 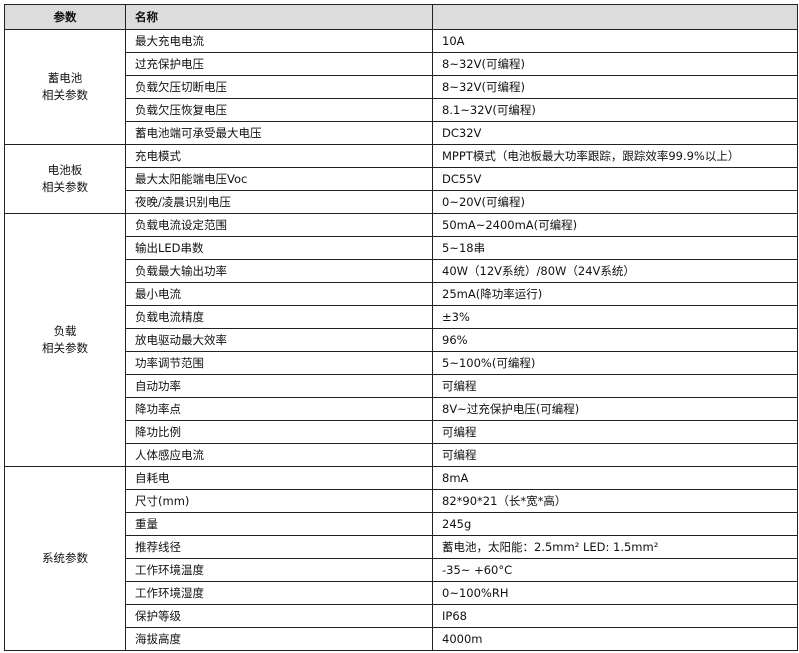 I want to click on param-value: 40W（12V系统）/80W（24V系统）, so click(x=615, y=271).